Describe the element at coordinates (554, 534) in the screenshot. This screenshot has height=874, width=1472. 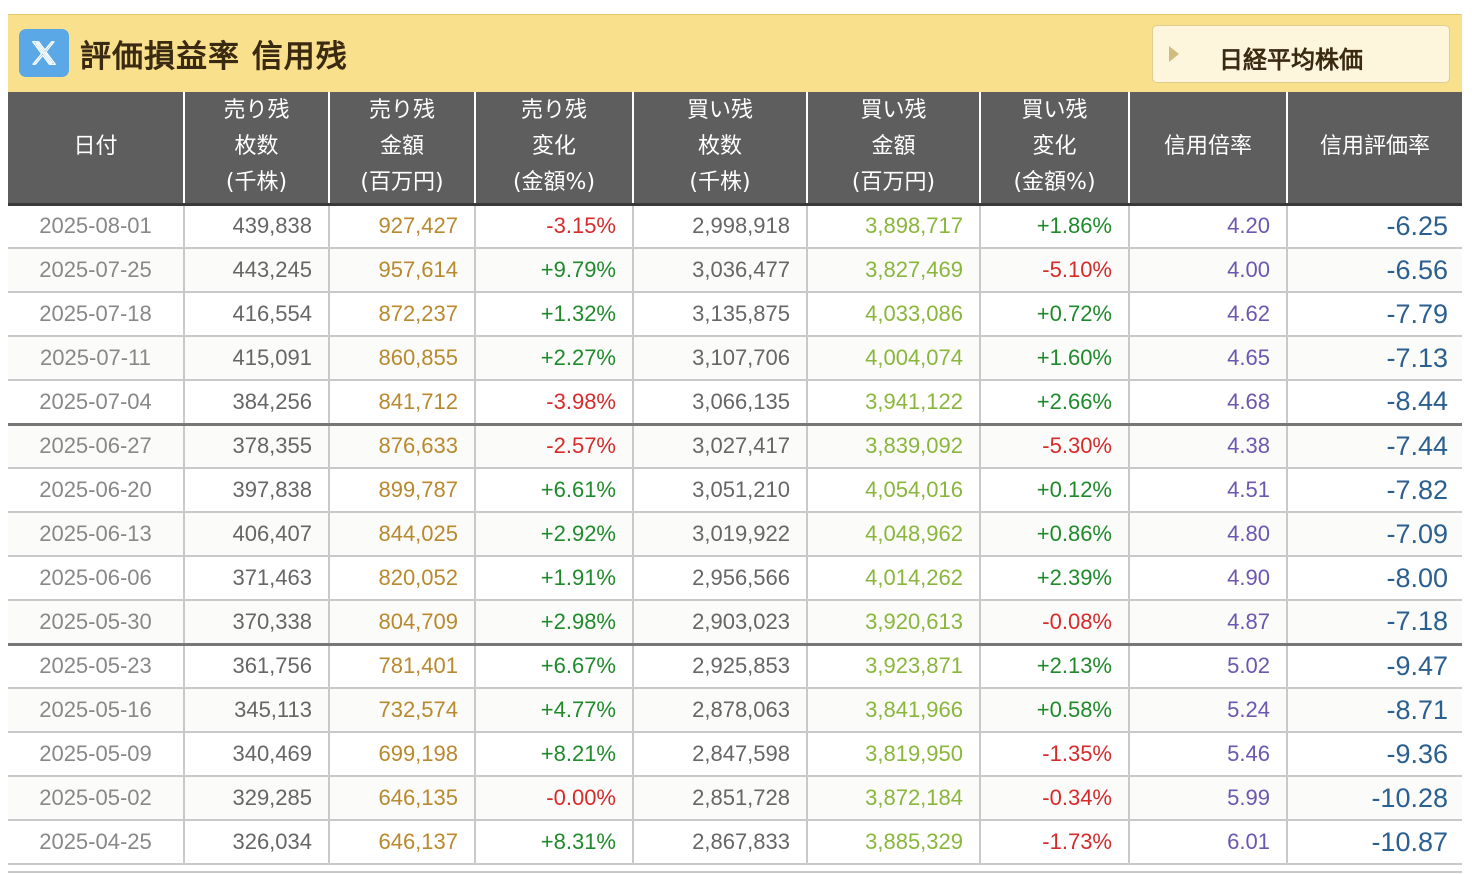
I see `cell-sell-chg: +2.92%` at that location.